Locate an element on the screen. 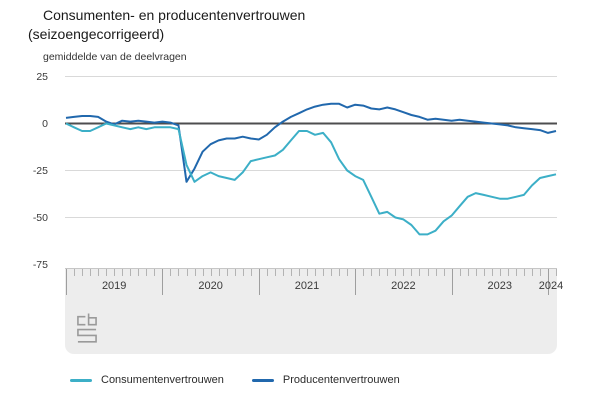 The image size is (600, 400). legend-item-producentenvertrouwen: Producentenvertrouwen is located at coordinates (325, 380).